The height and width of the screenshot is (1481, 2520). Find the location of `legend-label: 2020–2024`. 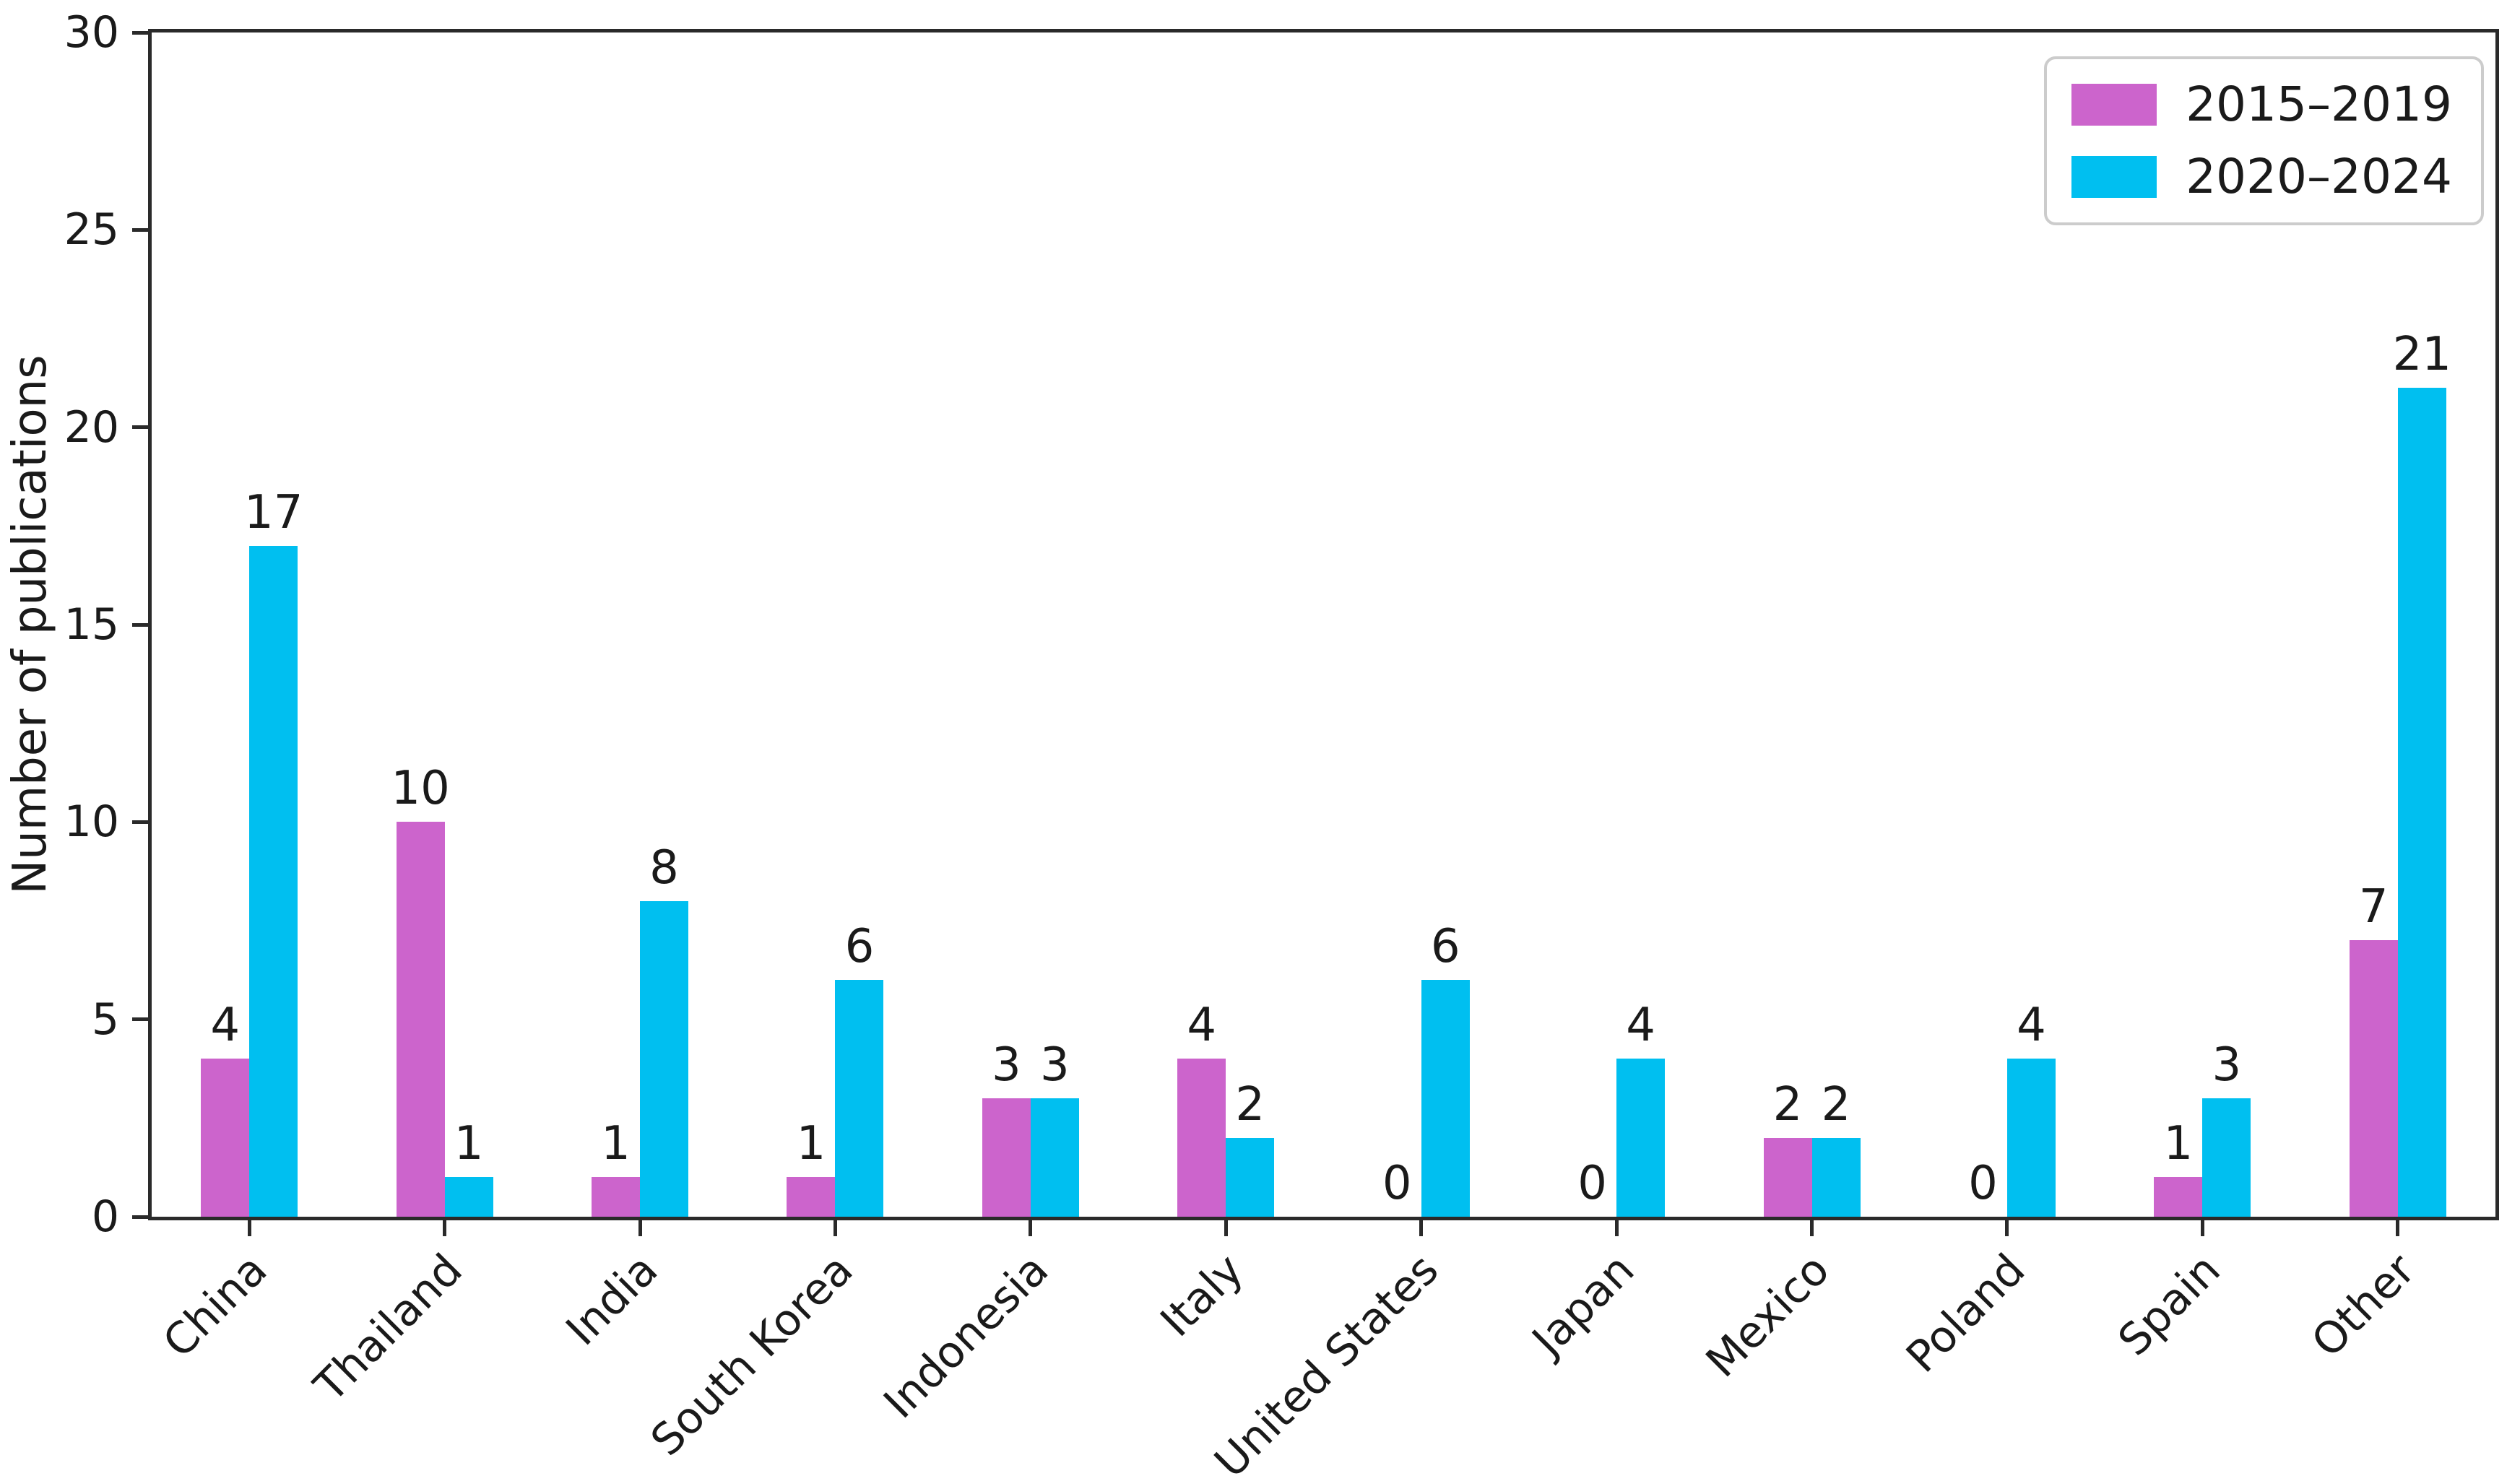

legend-label: 2020–2024 is located at coordinates (2319, 176).